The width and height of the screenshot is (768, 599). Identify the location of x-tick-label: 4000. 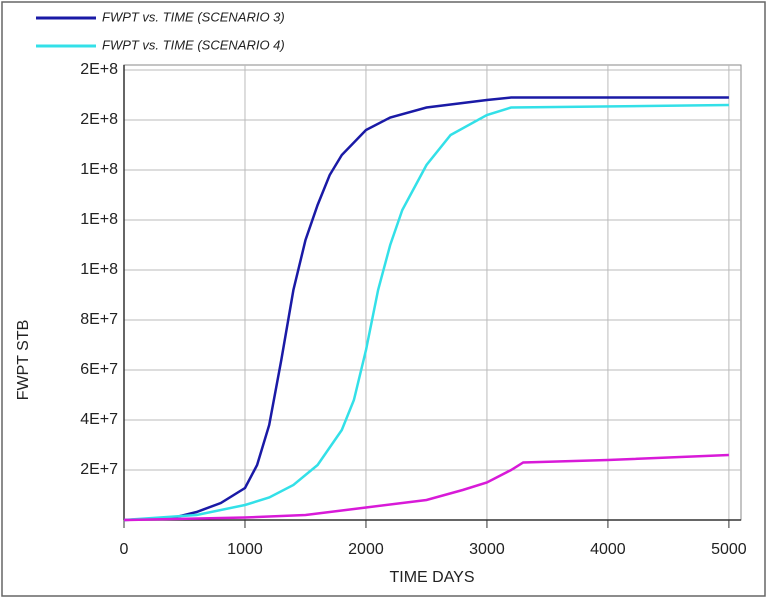
(608, 549).